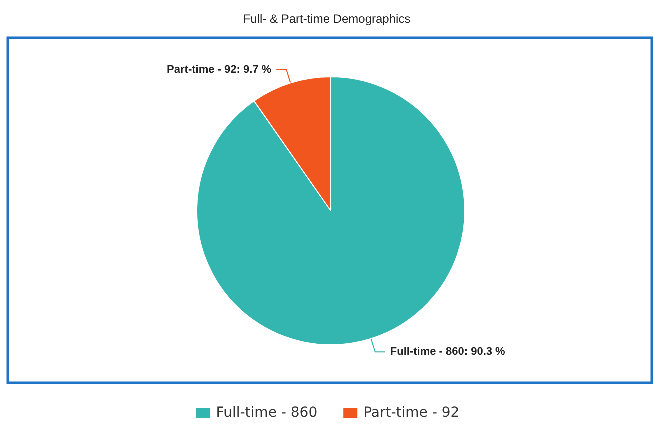 The height and width of the screenshot is (447, 654). What do you see at coordinates (219, 70) in the screenshot?
I see `data-label: Part-time - 92: 9.7 %` at bounding box center [219, 70].